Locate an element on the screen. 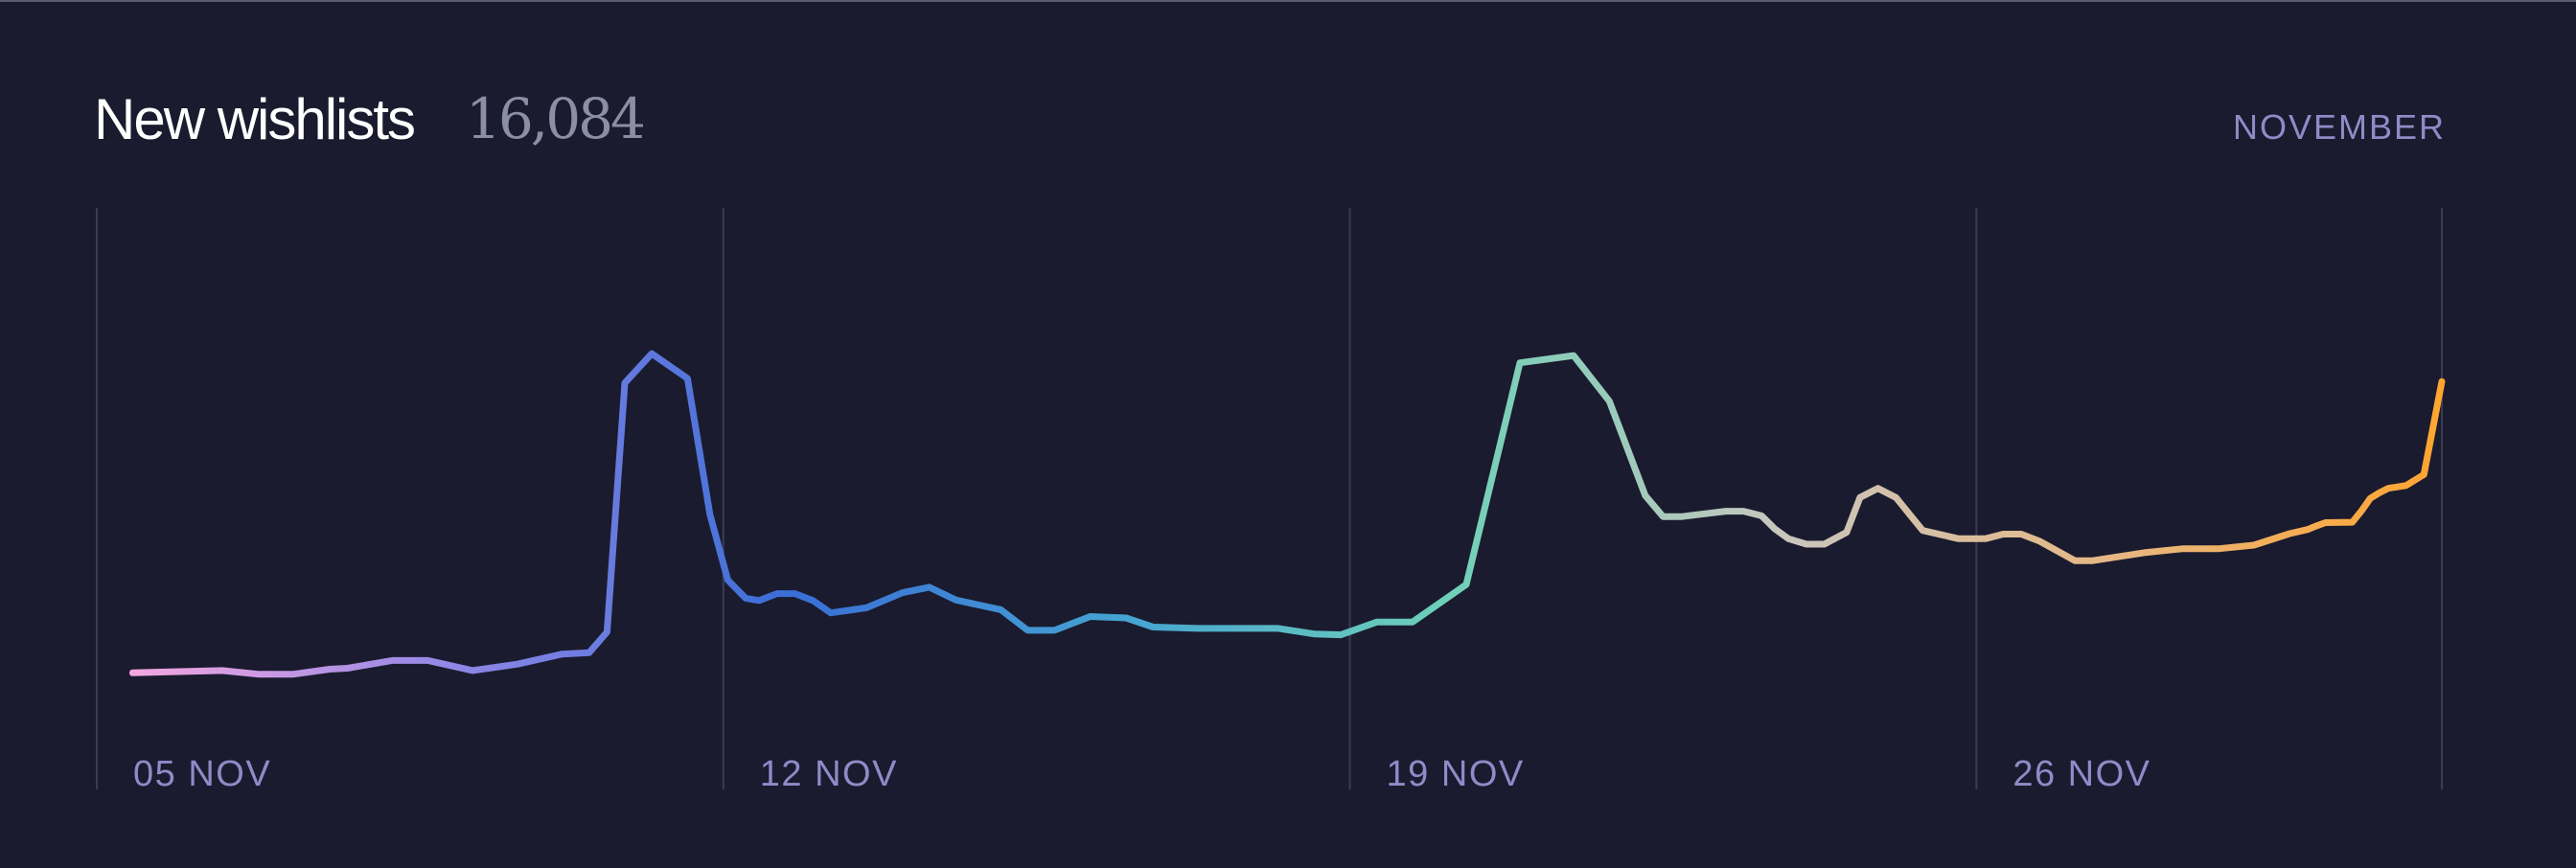  x-tick-label-1: 12 NOV is located at coordinates (829, 774).